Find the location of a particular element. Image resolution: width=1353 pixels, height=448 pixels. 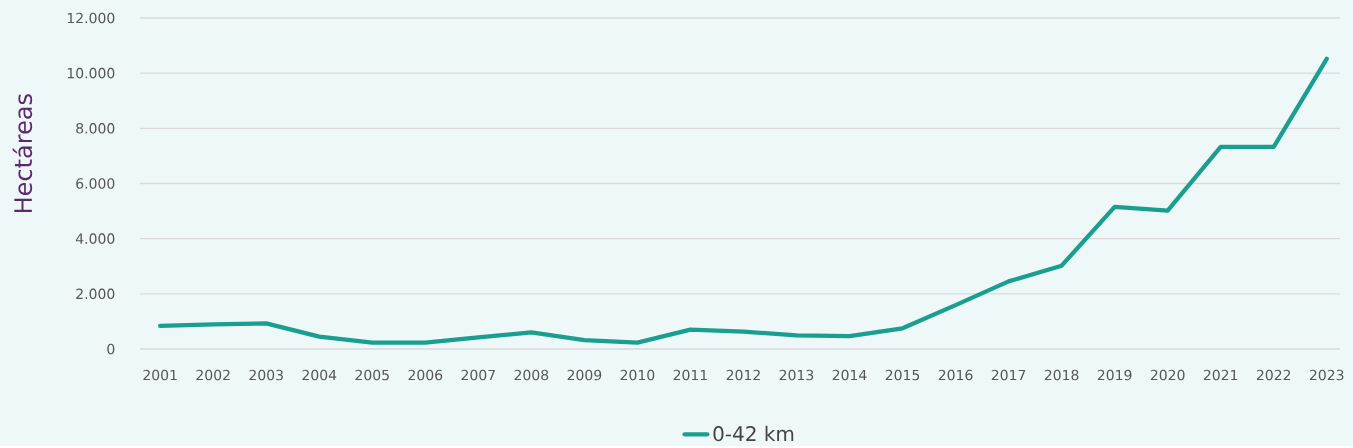

y-tick-label: 8.000 is located at coordinates (95, 128).